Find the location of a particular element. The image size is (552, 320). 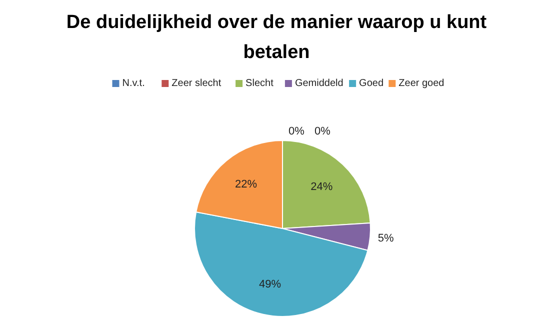

legend-label: Zeer slecht is located at coordinates (197, 83).